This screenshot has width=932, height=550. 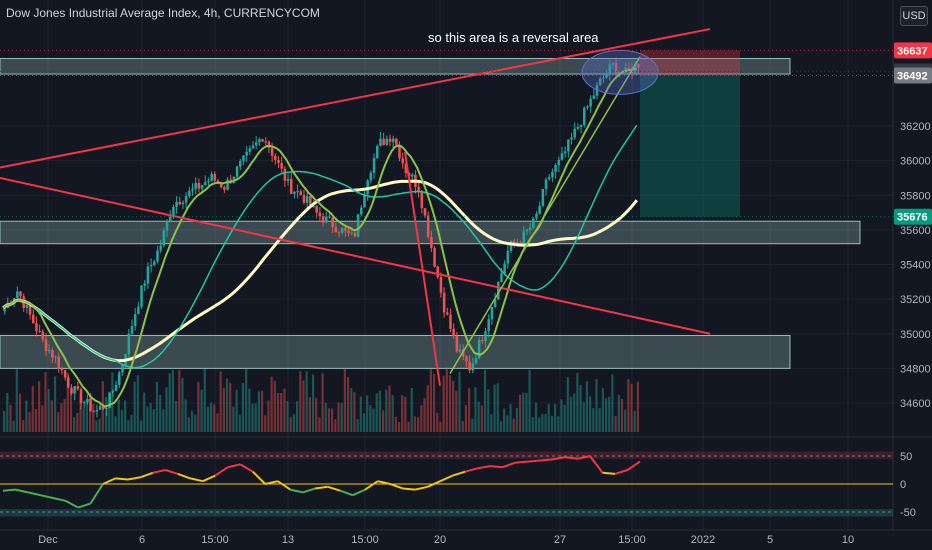 What do you see at coordinates (912, 51) in the screenshot?
I see `price-badge-0: 36637` at bounding box center [912, 51].